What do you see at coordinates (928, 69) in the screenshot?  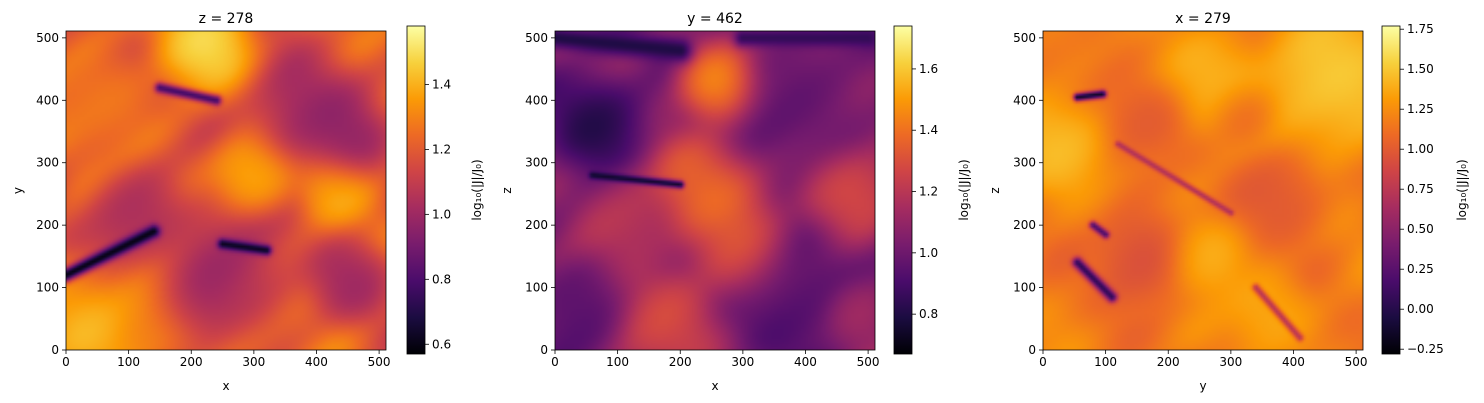 I see `colorbar-tick-label: 1.6` at bounding box center [928, 69].